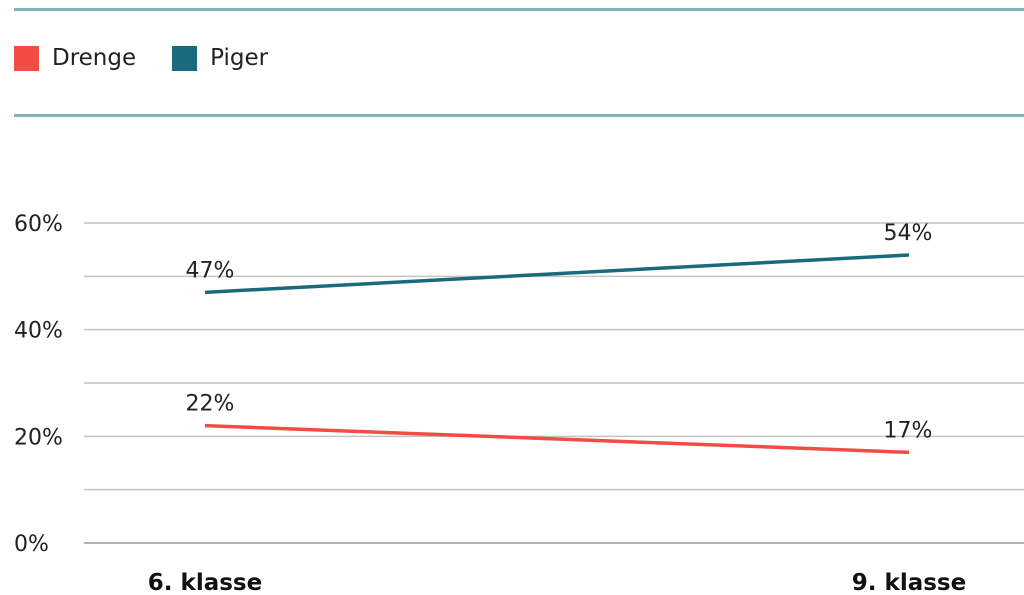 The image size is (1024, 595). I want to click on data-label: 54%, so click(908, 233).